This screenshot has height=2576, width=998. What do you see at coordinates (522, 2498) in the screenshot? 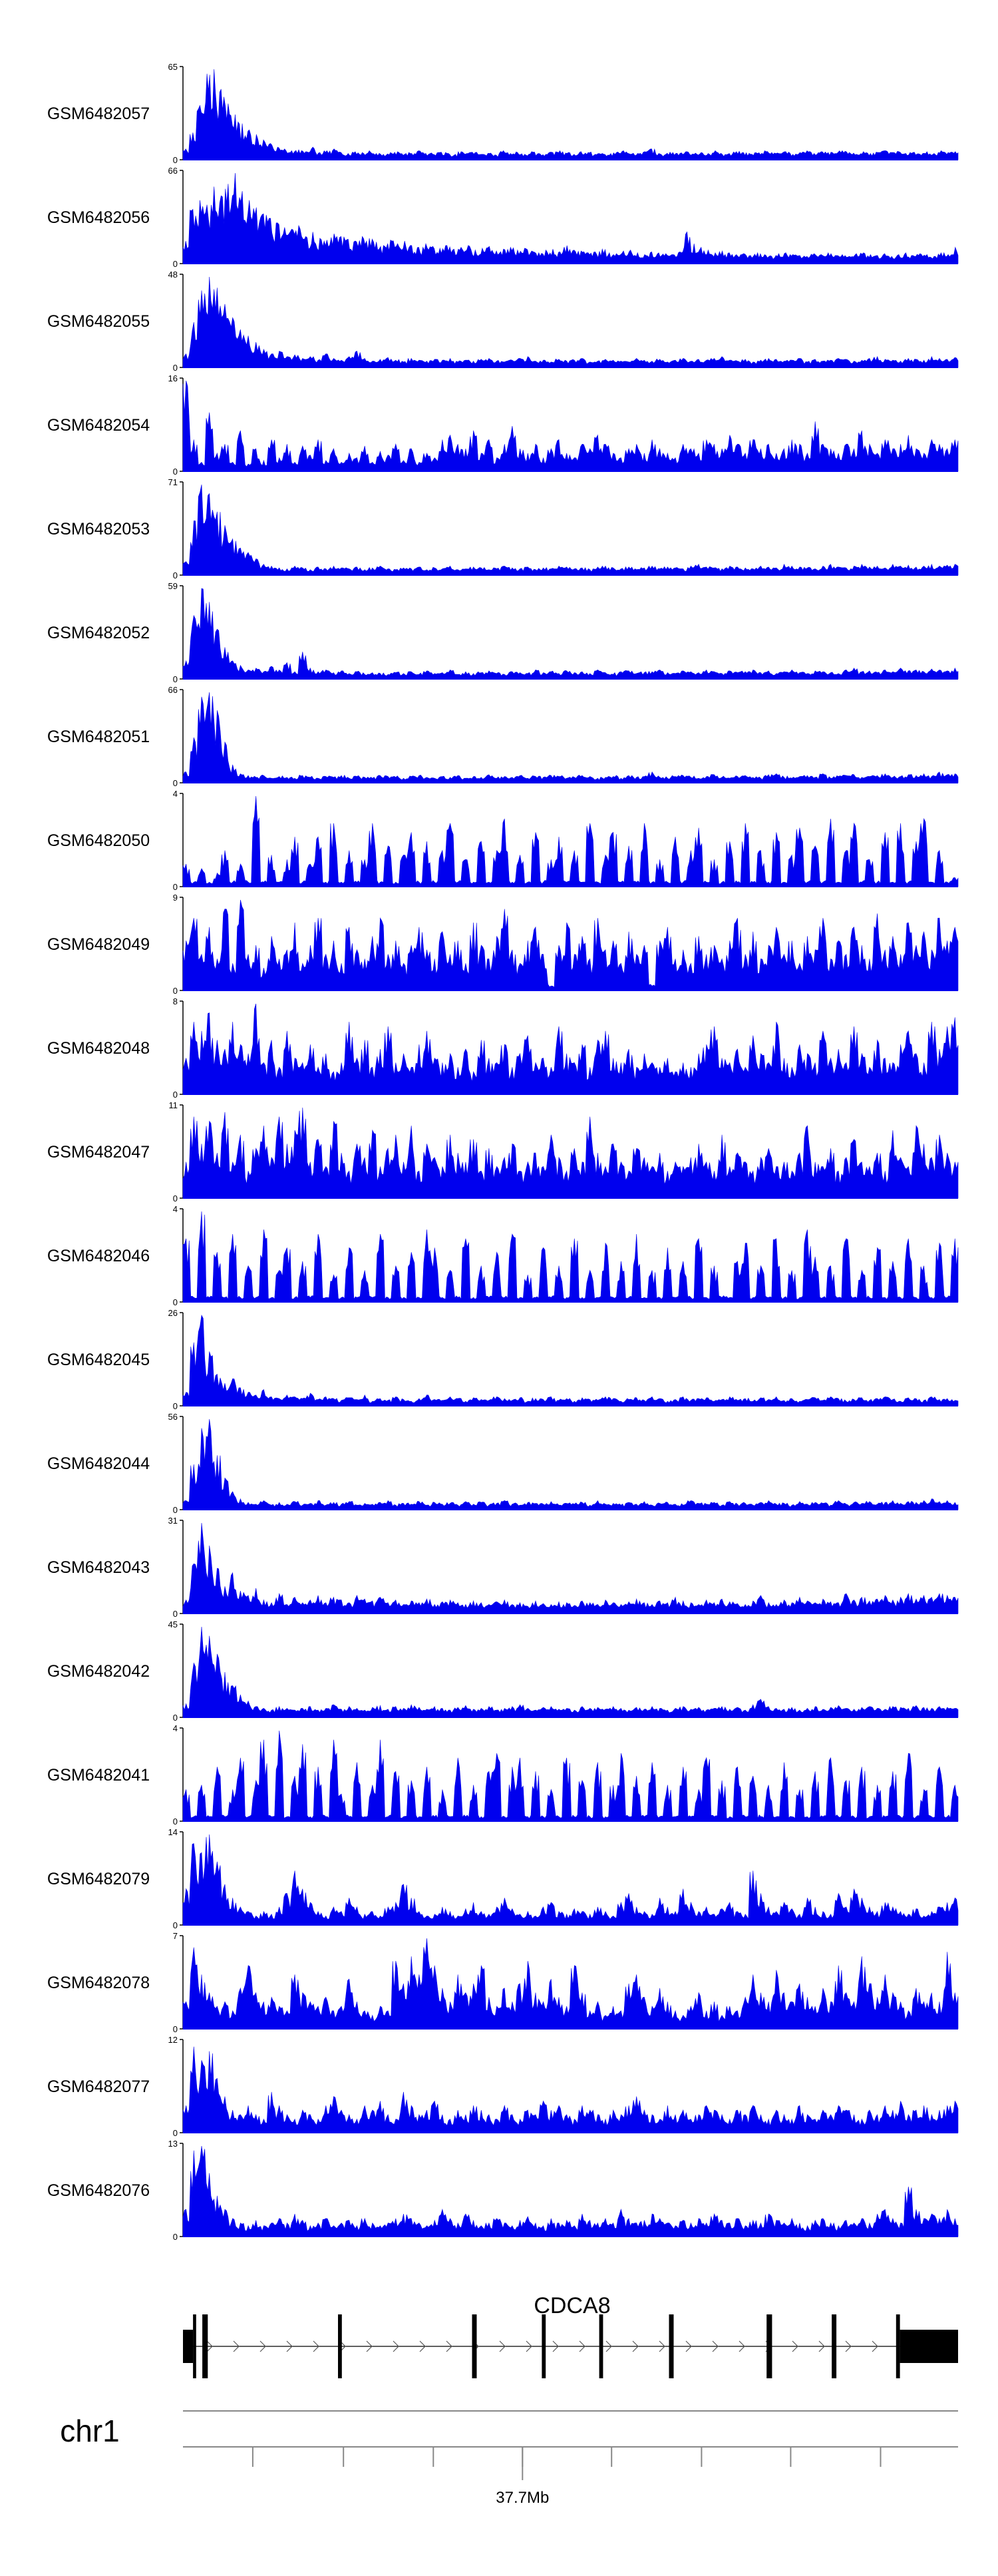
I see `axis-tick-label: 37.7Mb` at bounding box center [522, 2498].